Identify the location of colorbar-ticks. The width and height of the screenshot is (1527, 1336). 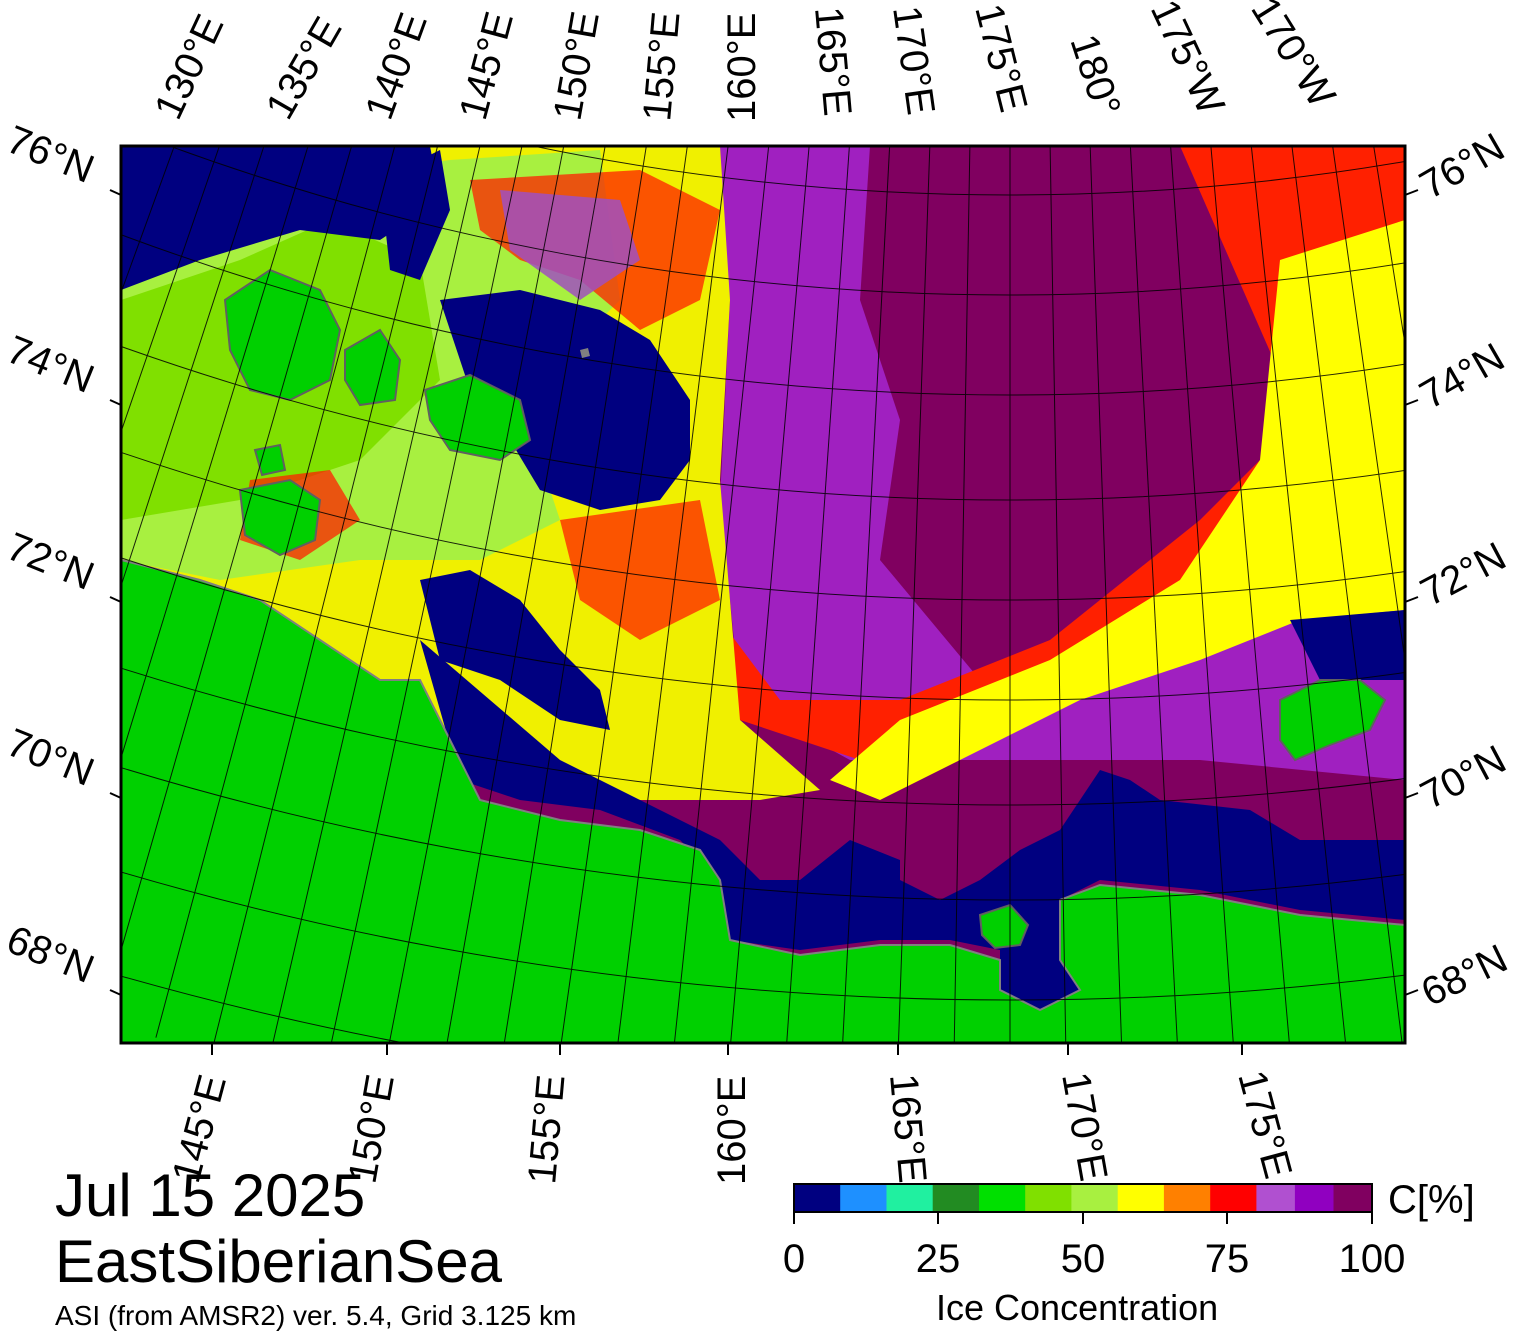
(1083, 1218).